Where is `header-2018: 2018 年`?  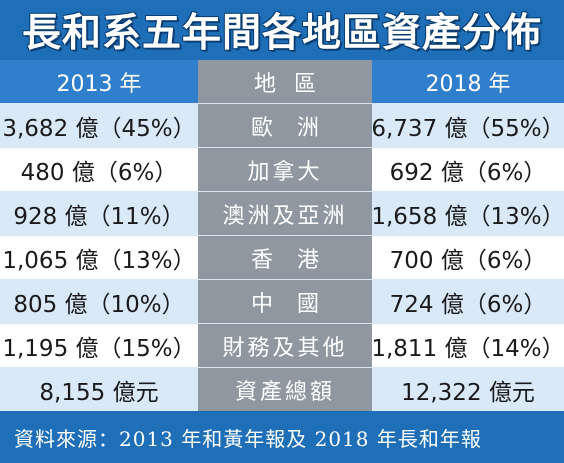 header-2018: 2018 年 is located at coordinates (468, 84).